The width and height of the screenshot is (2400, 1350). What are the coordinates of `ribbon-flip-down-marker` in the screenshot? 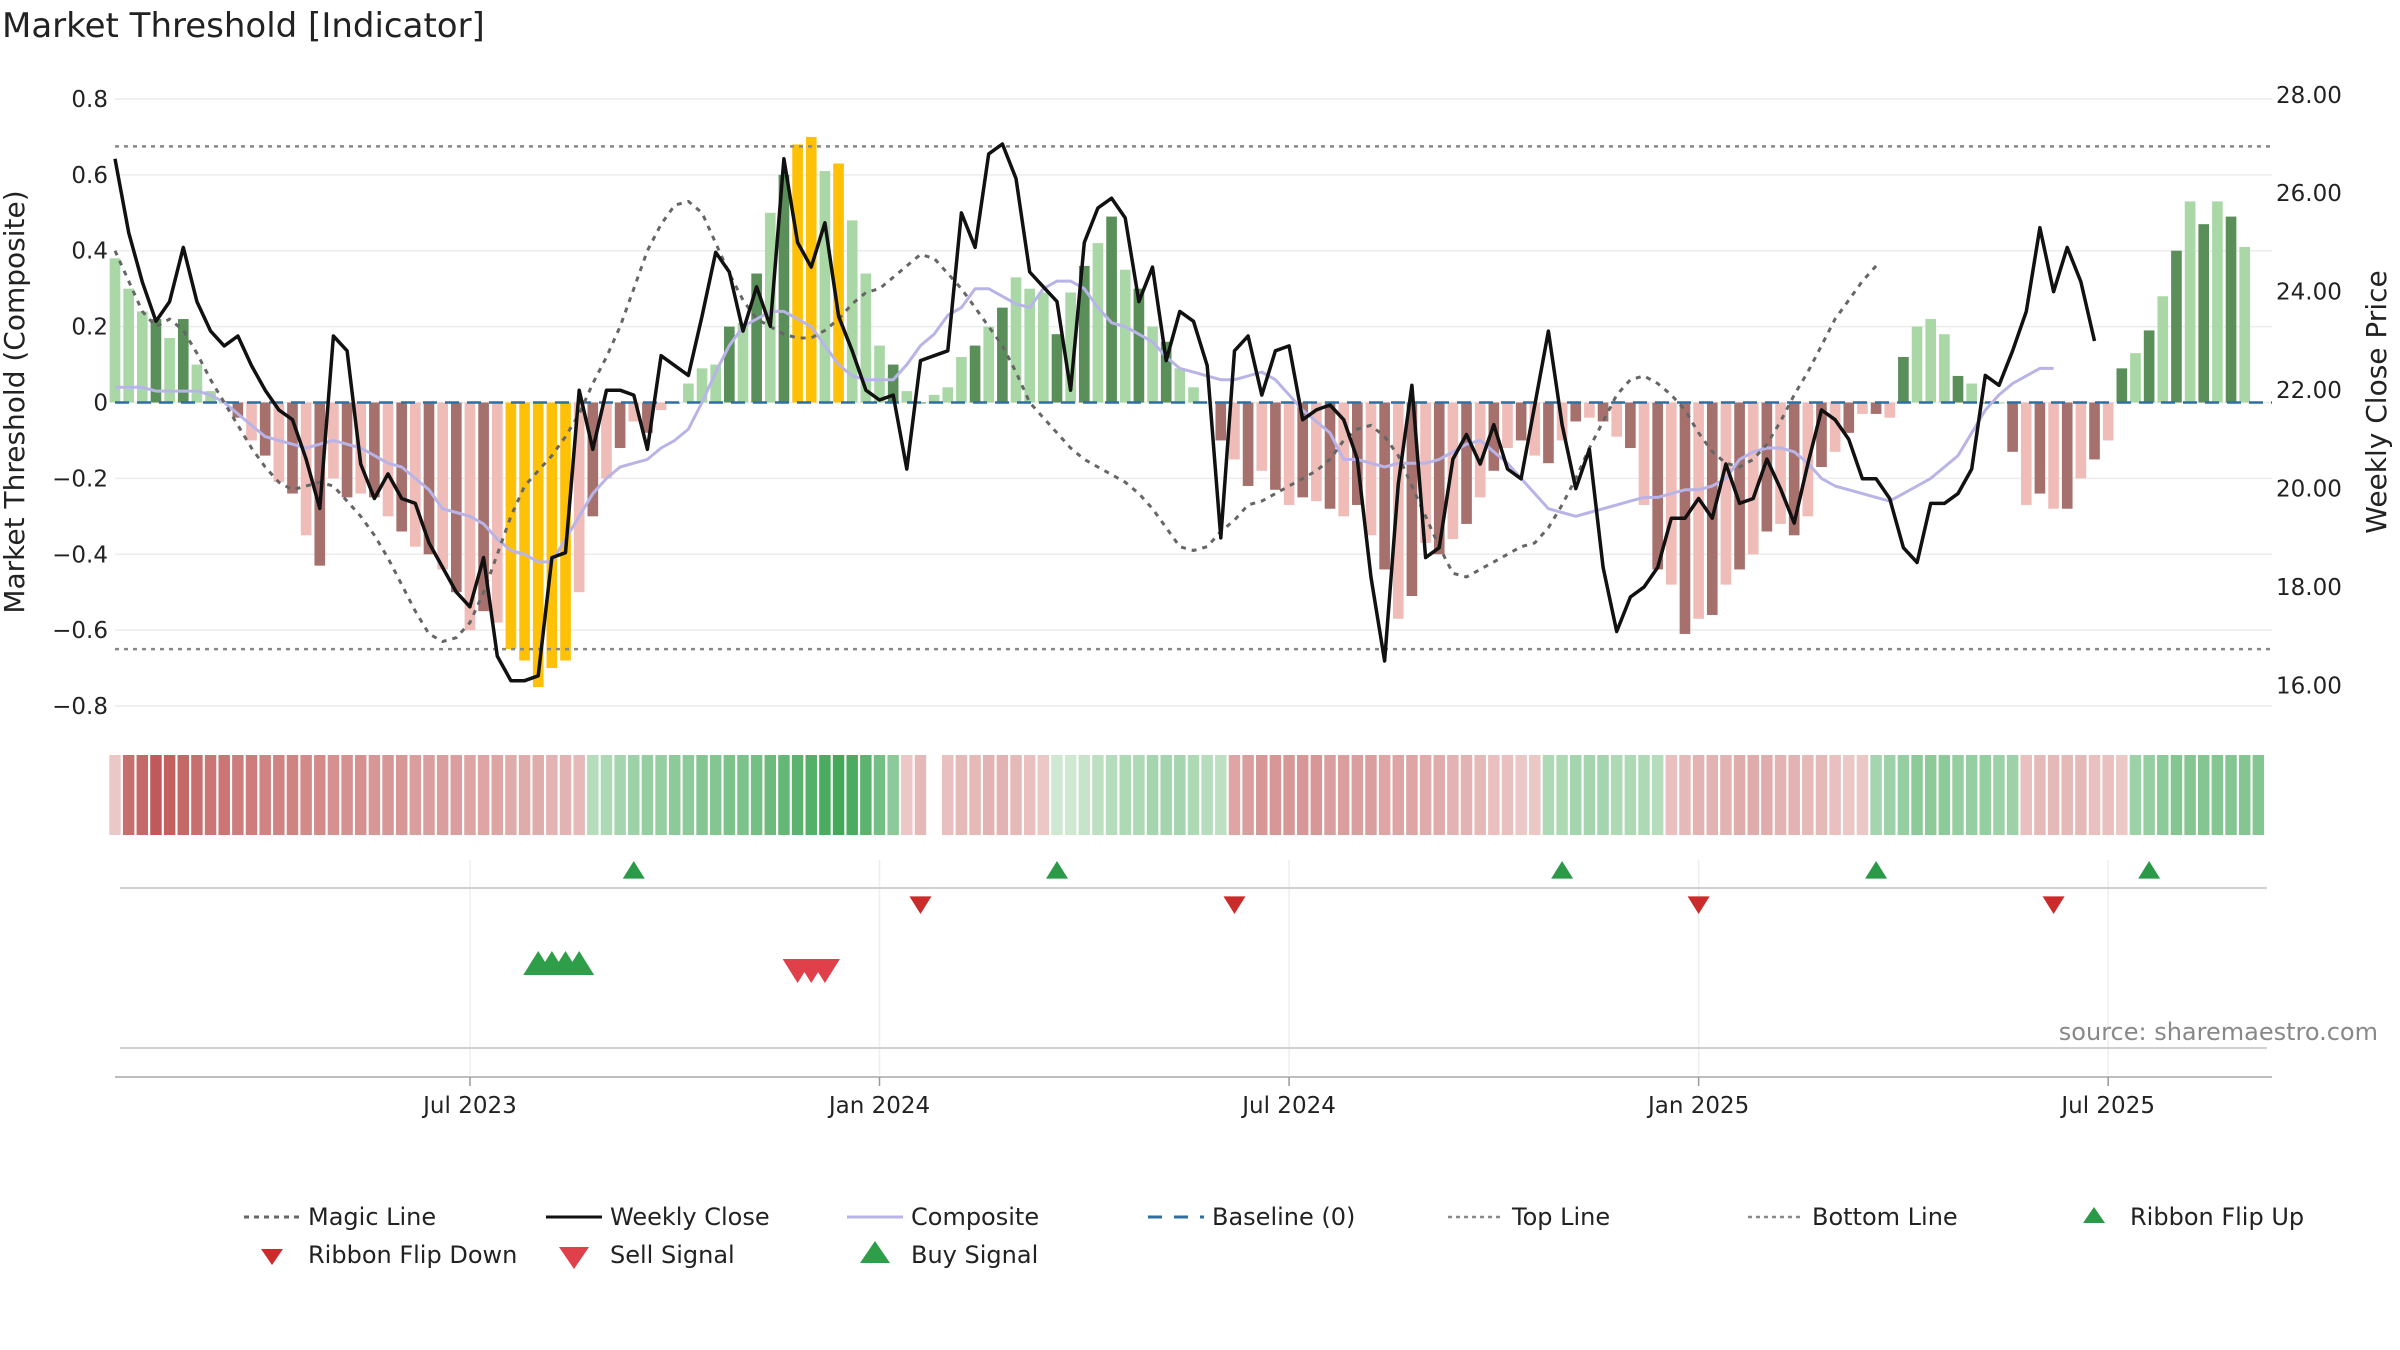 It's located at (1234, 905).